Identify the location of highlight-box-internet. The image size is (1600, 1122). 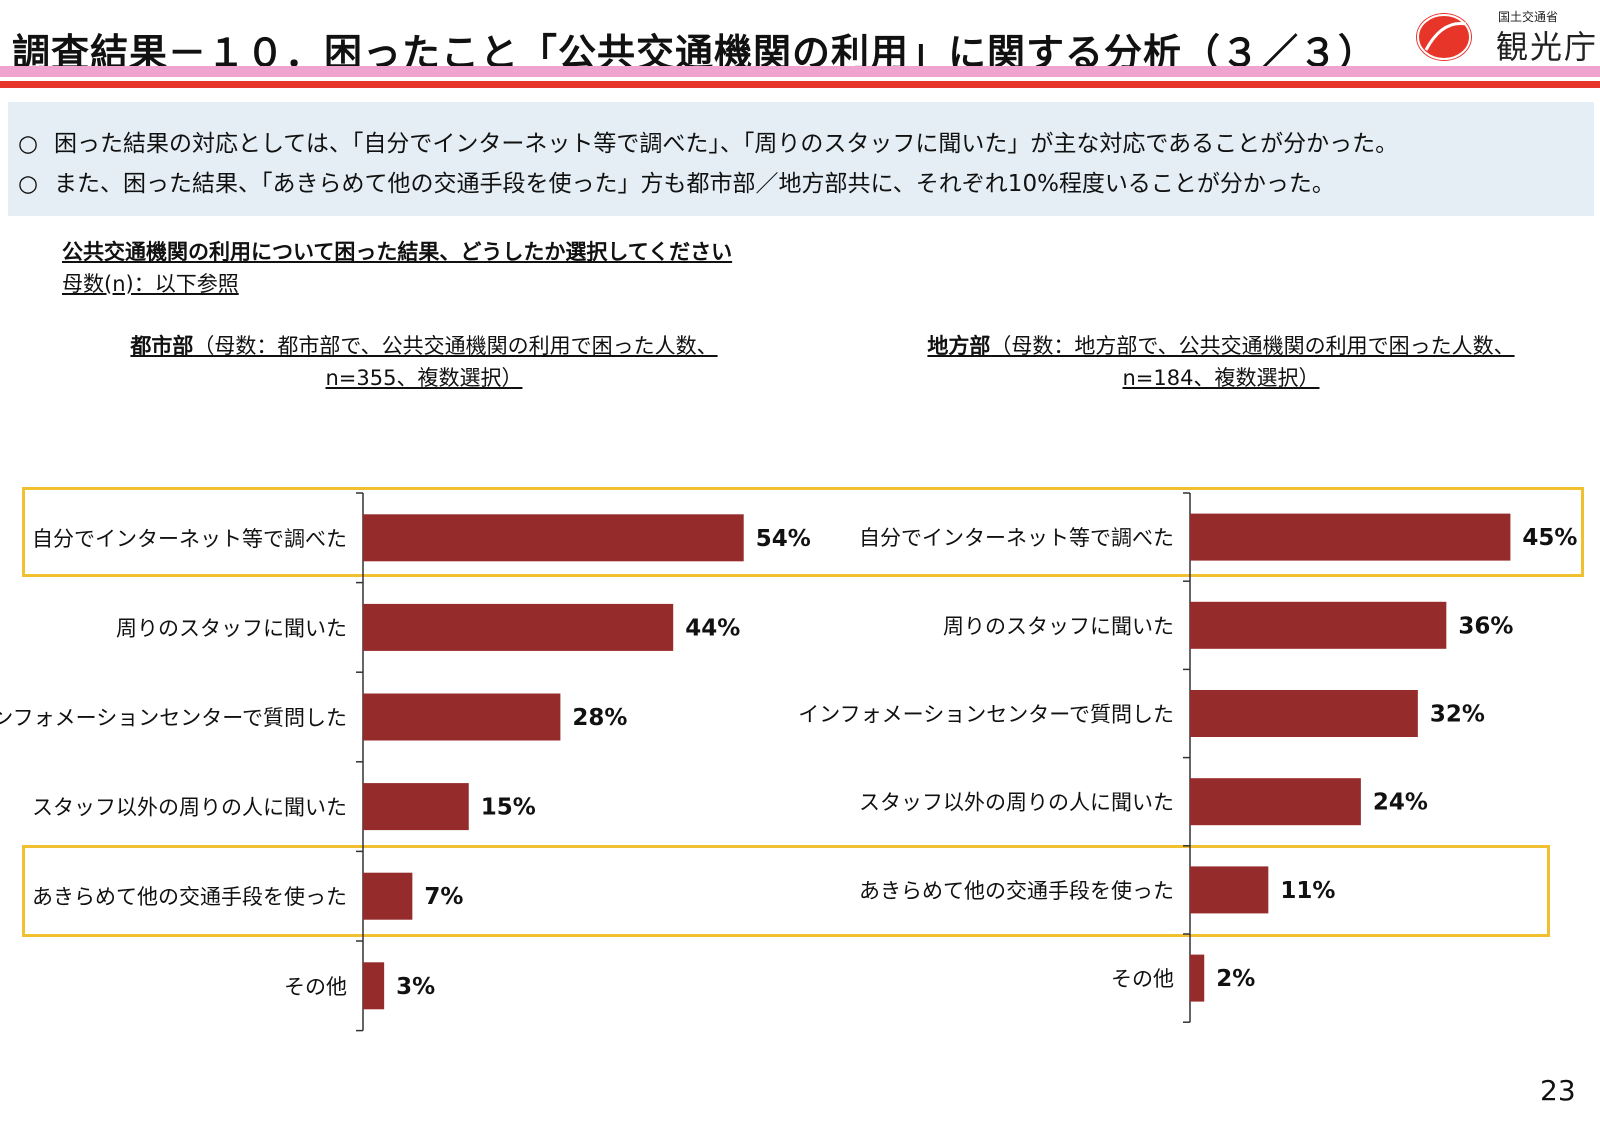
(803, 532).